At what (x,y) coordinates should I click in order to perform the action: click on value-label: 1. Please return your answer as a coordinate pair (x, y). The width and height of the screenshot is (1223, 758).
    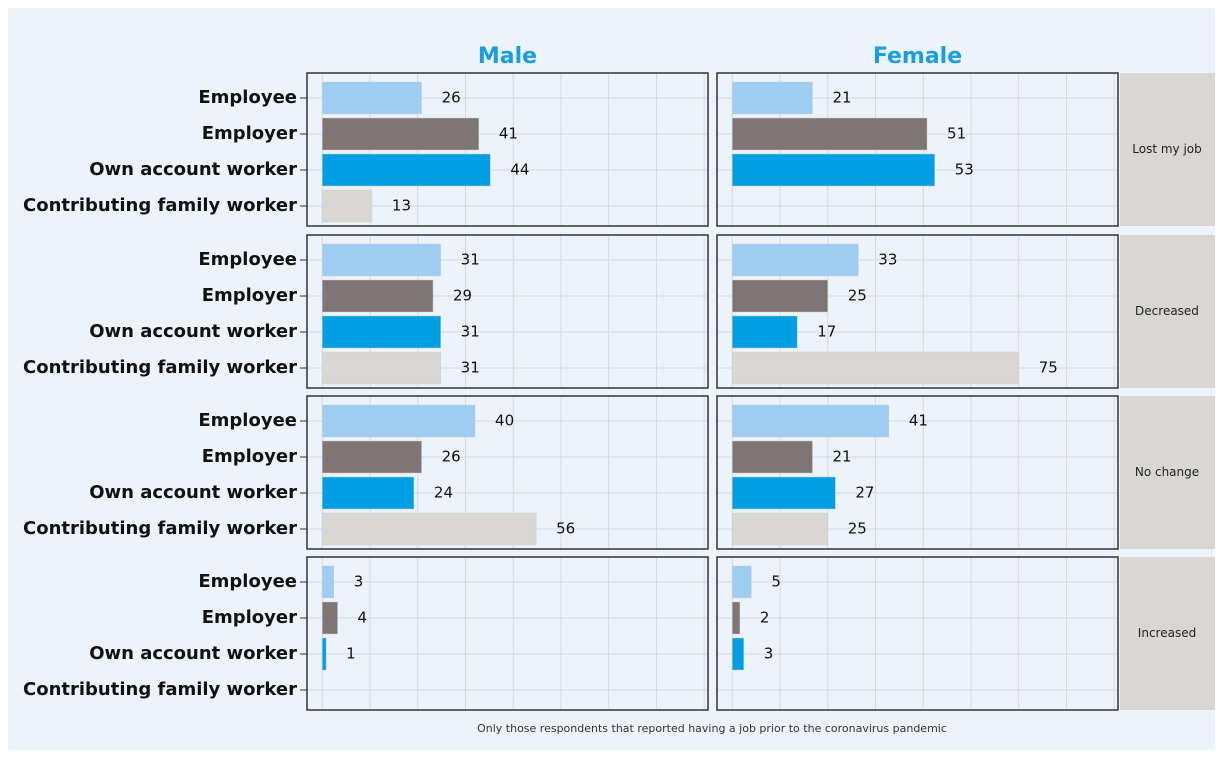
    Looking at the image, I should click on (351, 654).